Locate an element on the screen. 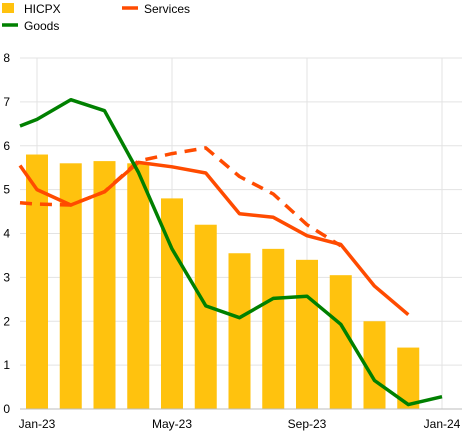 The image size is (472, 437). legend-swatch-hicpx is located at coordinates (8, 8).